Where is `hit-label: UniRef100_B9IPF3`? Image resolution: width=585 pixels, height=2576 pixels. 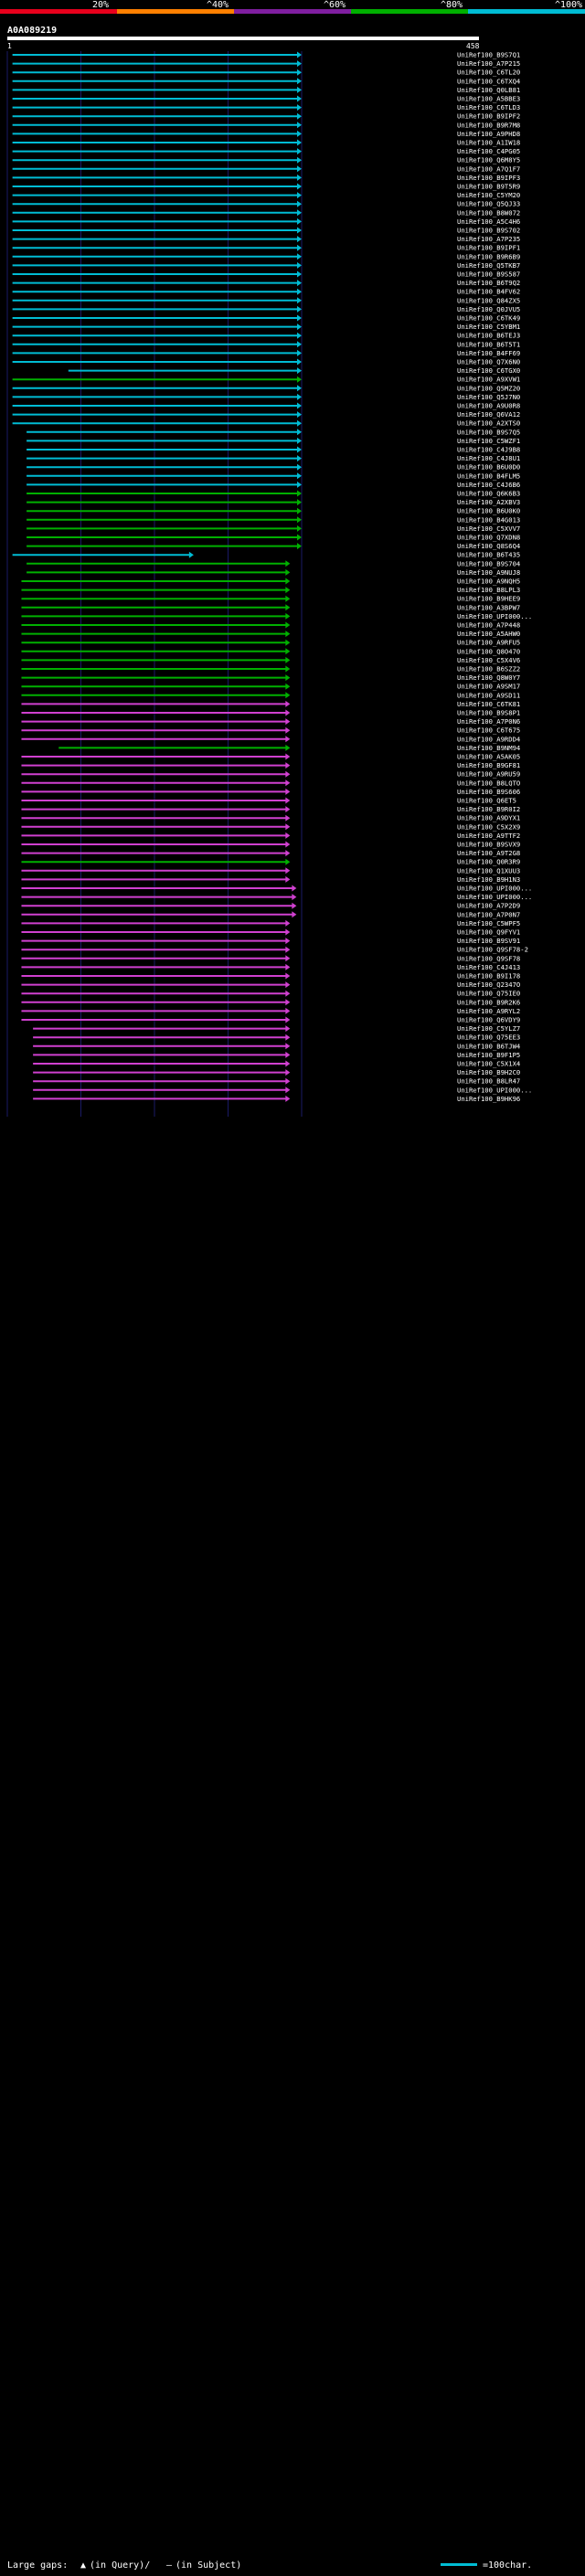 hit-label: UniRef100_B9IPF3 is located at coordinates (489, 178).